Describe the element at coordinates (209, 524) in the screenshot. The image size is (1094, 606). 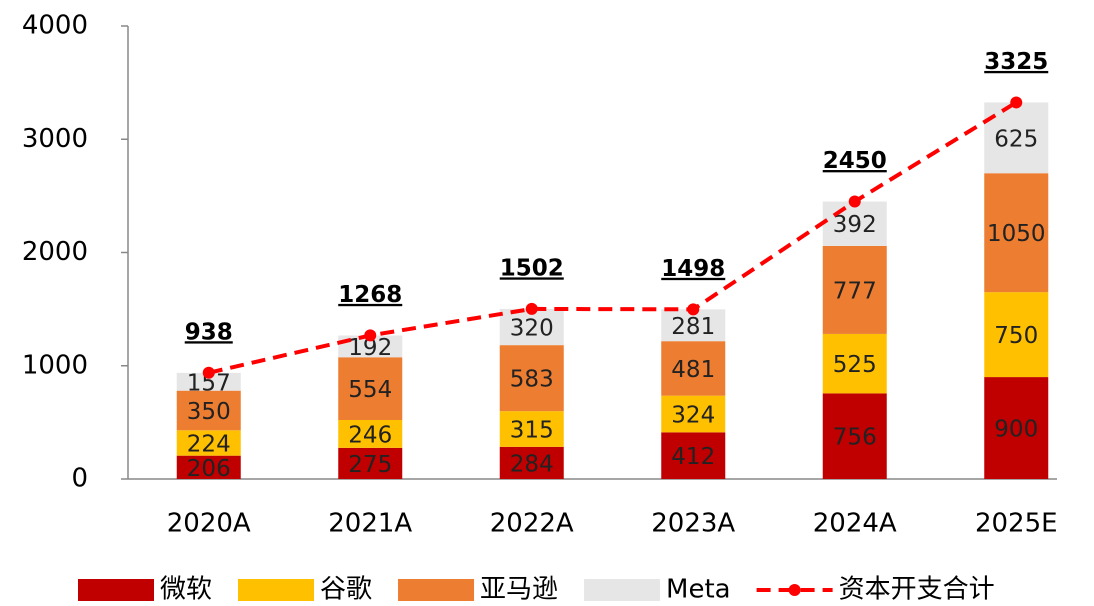
I see `x-tick-label: 2020A` at that location.